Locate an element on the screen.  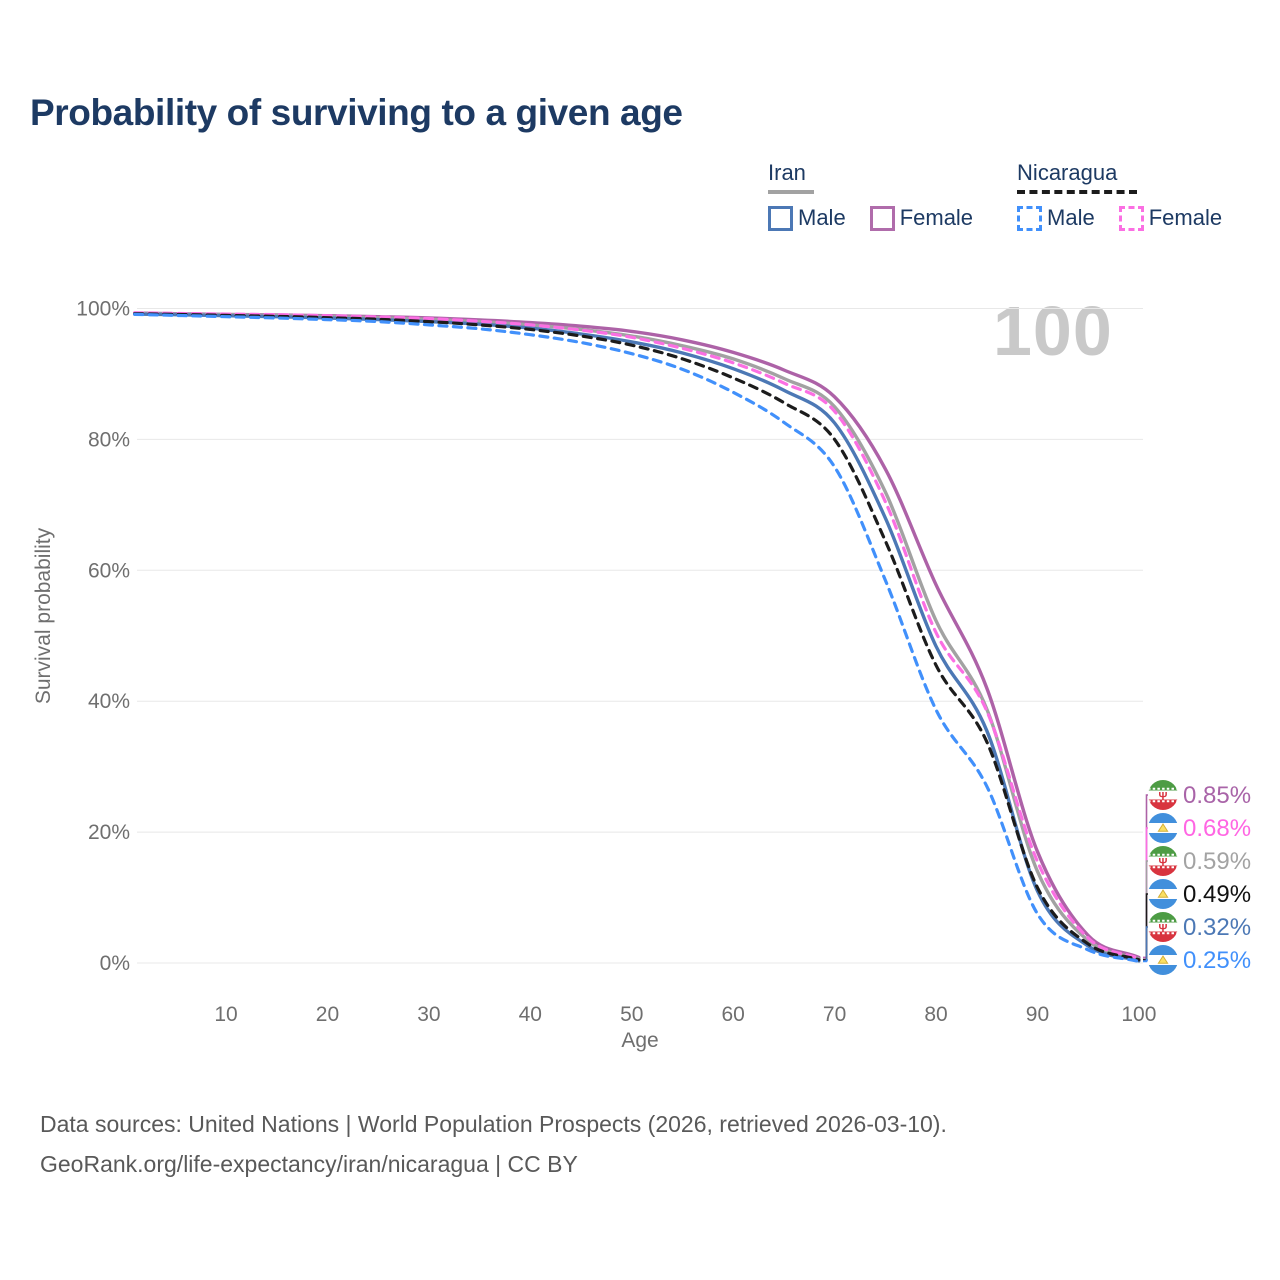
x-tick-label: 100 is located at coordinates (1138, 1014).